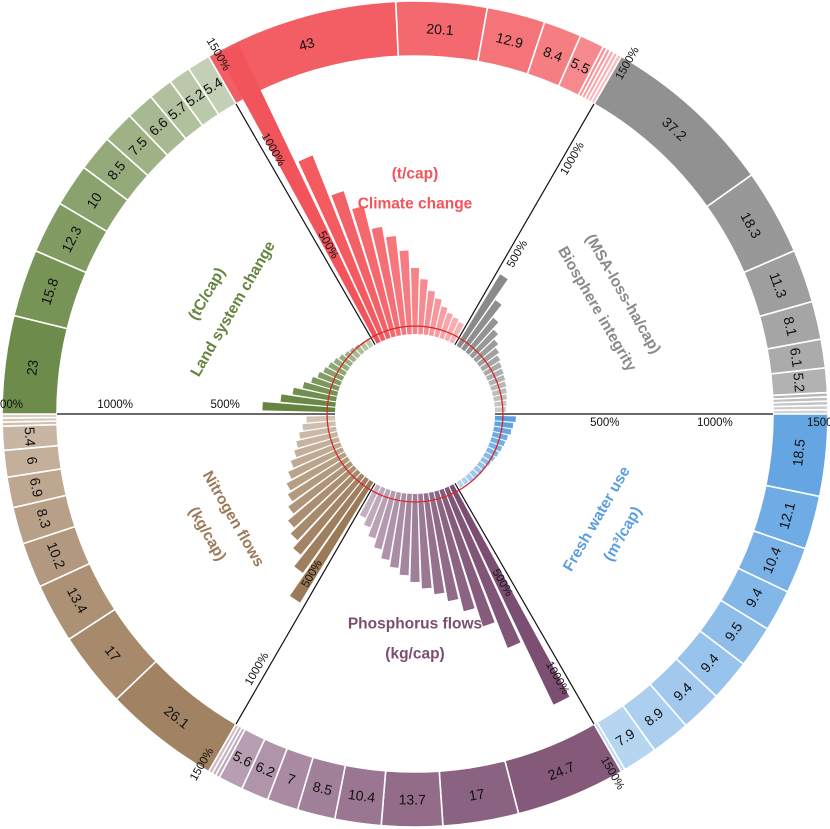  What do you see at coordinates (477, 794) in the screenshot?
I see `phosphorus-outer-value: 17` at bounding box center [477, 794].